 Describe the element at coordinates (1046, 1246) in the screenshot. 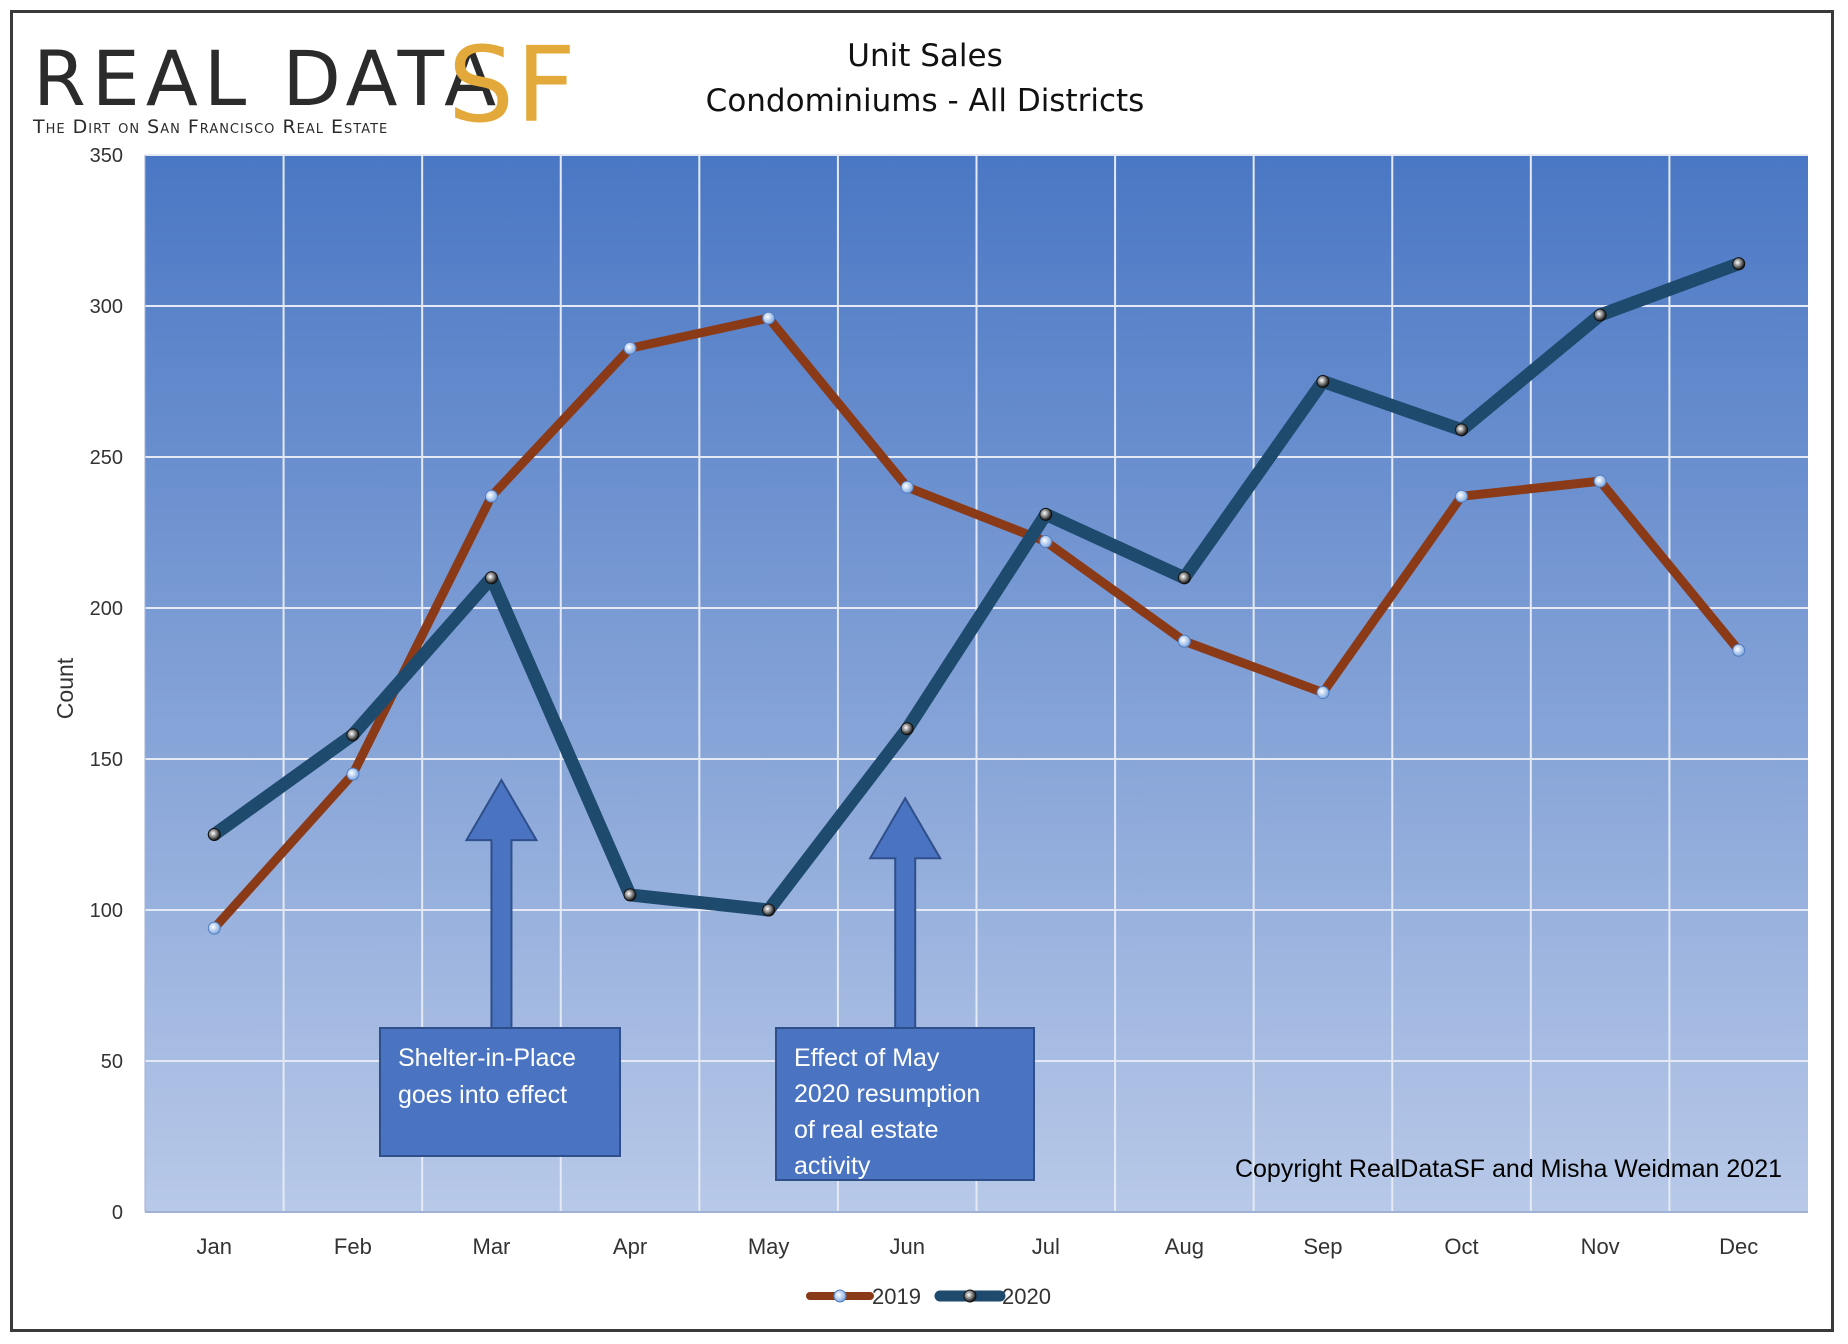

I see `x-tick-label: Jul` at that location.